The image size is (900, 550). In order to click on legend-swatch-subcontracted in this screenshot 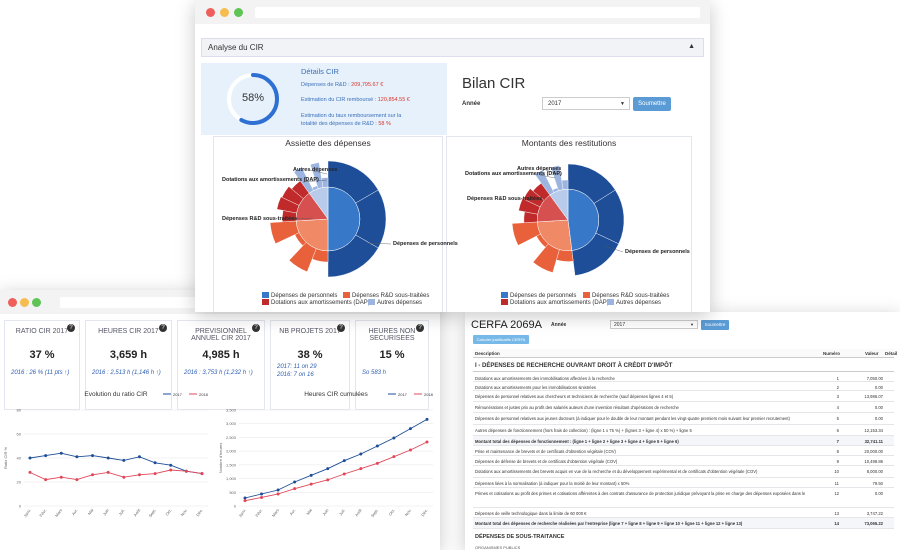, I will do `click(346, 295)`.